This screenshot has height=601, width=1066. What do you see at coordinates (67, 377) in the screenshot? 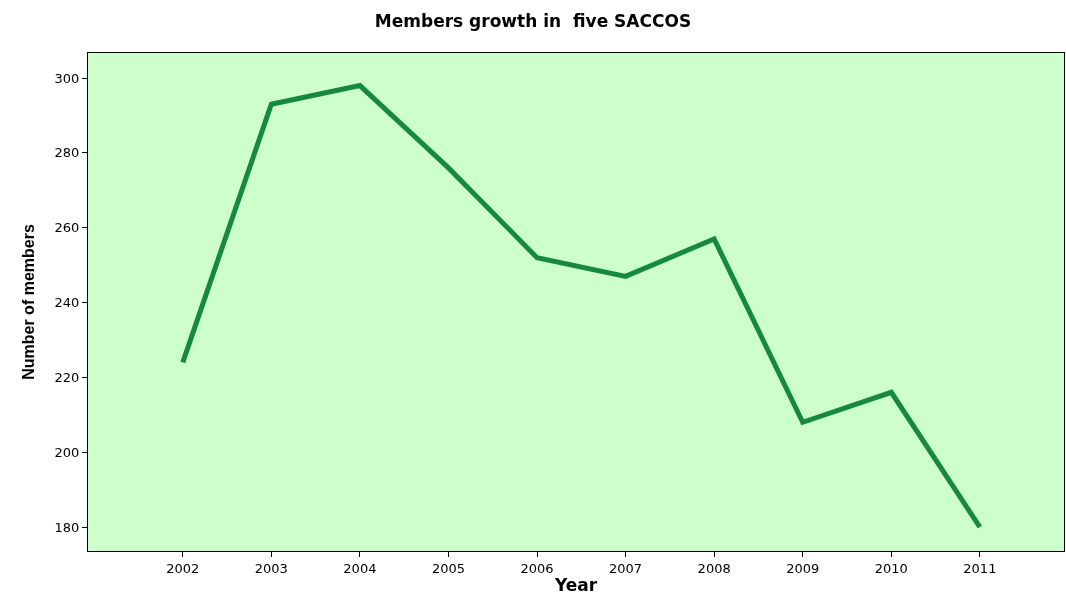
I see `y-tick-label: 220` at bounding box center [67, 377].